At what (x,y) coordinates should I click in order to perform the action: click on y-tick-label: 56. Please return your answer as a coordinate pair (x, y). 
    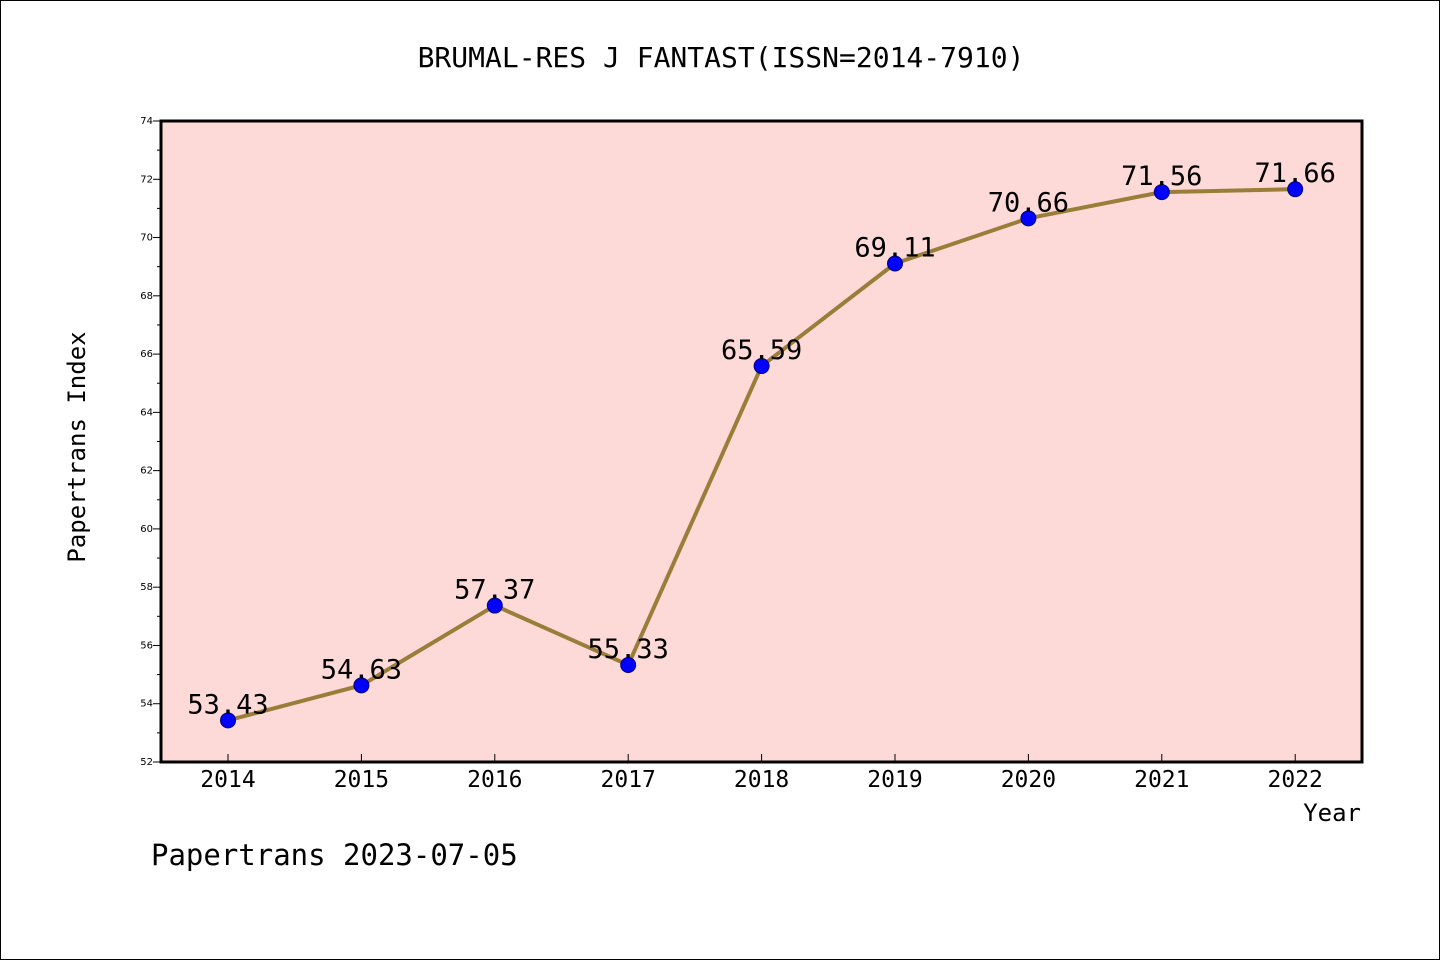
    Looking at the image, I should click on (146, 645).